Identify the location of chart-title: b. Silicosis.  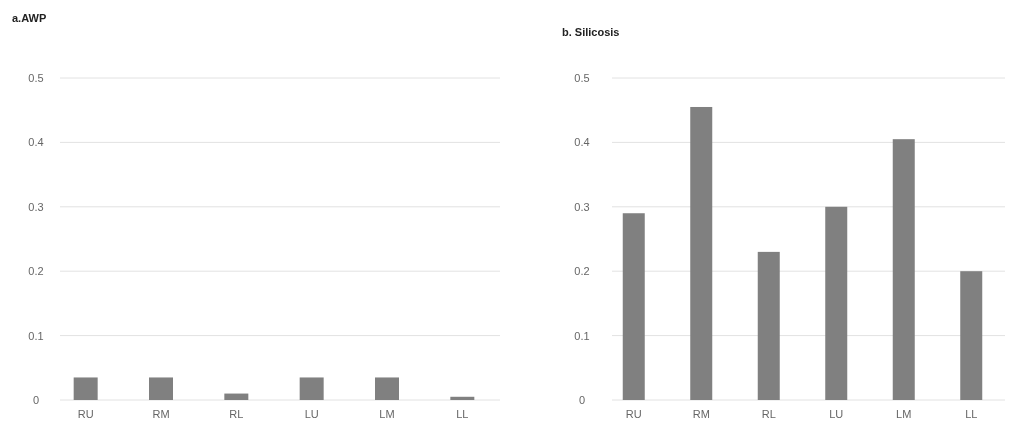
(591, 32).